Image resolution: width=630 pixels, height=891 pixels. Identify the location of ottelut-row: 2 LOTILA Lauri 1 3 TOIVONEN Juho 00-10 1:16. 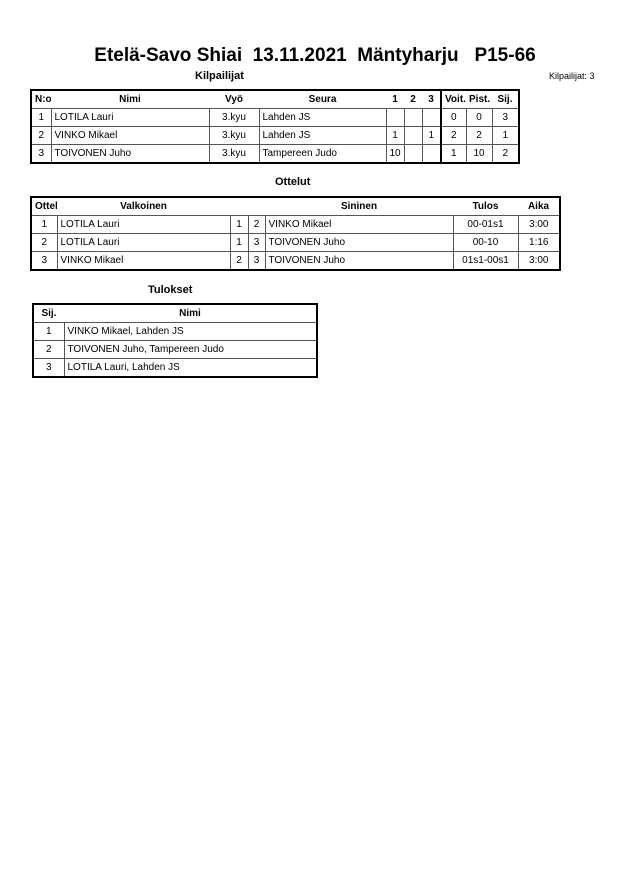
(295, 242).